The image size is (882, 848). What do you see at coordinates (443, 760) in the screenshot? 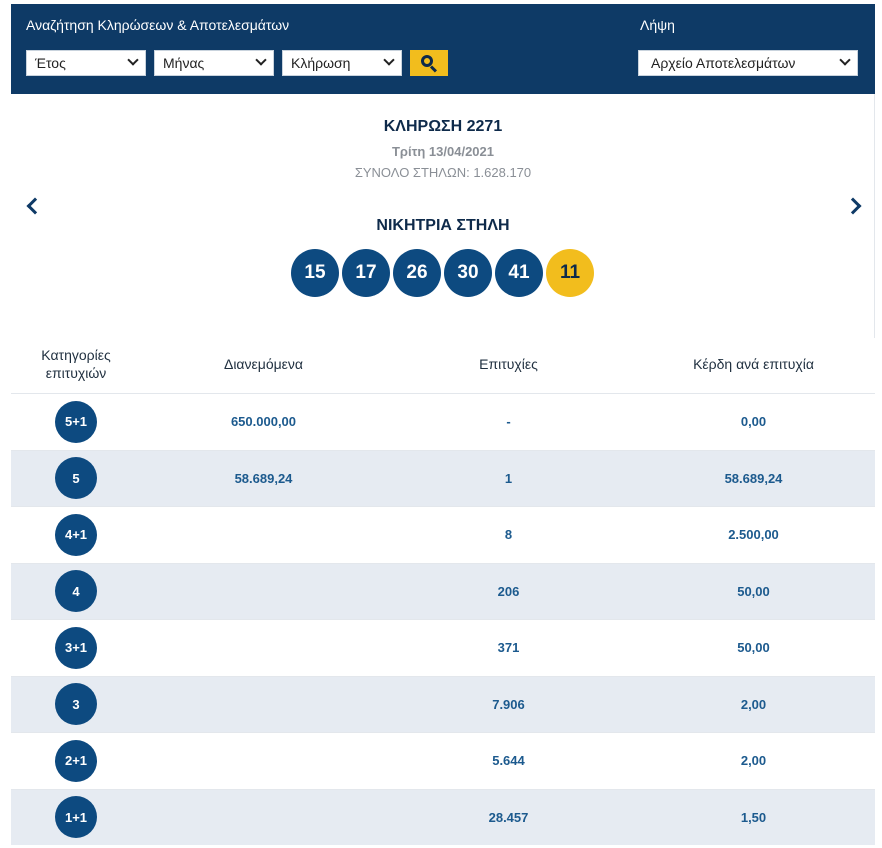
I see `table-row: 2+1 5.644 2,00` at bounding box center [443, 760].